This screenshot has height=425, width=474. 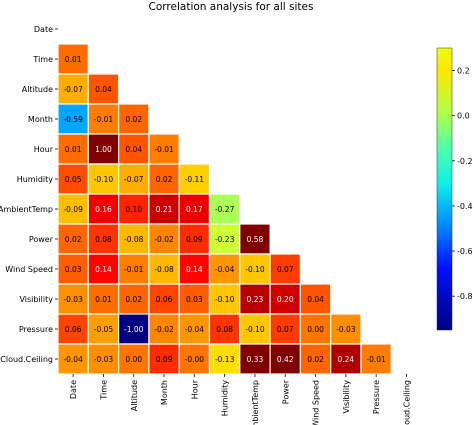 I want to click on cell-value-label: 0.33, so click(x=255, y=359).